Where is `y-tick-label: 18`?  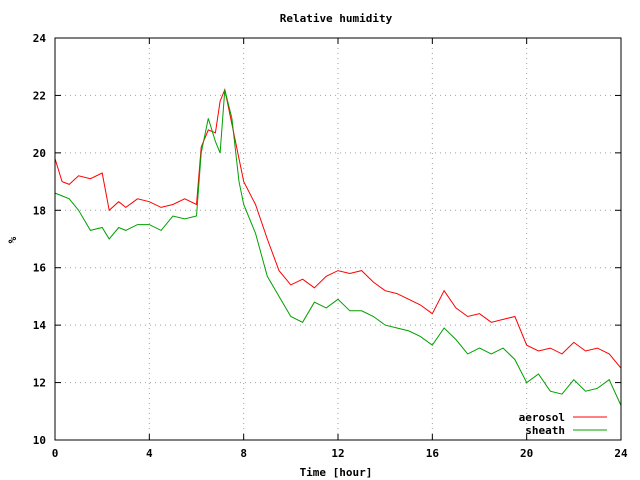 y-tick-label: 18 is located at coordinates (39, 210).